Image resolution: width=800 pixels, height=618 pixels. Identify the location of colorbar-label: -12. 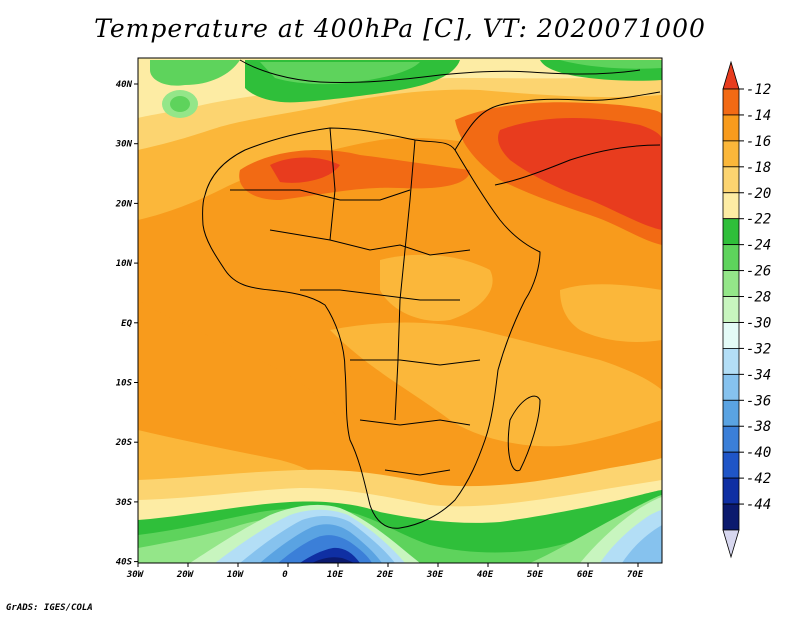
(758, 90).